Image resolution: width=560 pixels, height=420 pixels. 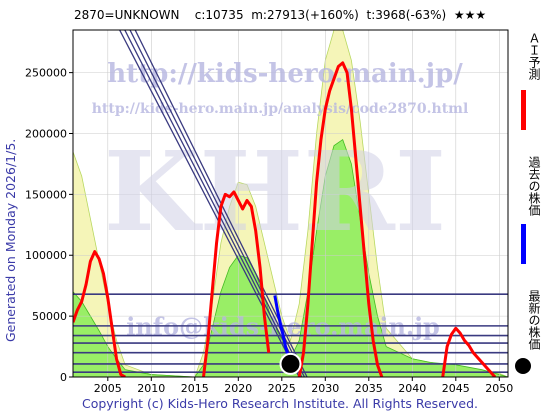 I want to click on x-tick-label-2035: 2035, so click(x=369, y=388).